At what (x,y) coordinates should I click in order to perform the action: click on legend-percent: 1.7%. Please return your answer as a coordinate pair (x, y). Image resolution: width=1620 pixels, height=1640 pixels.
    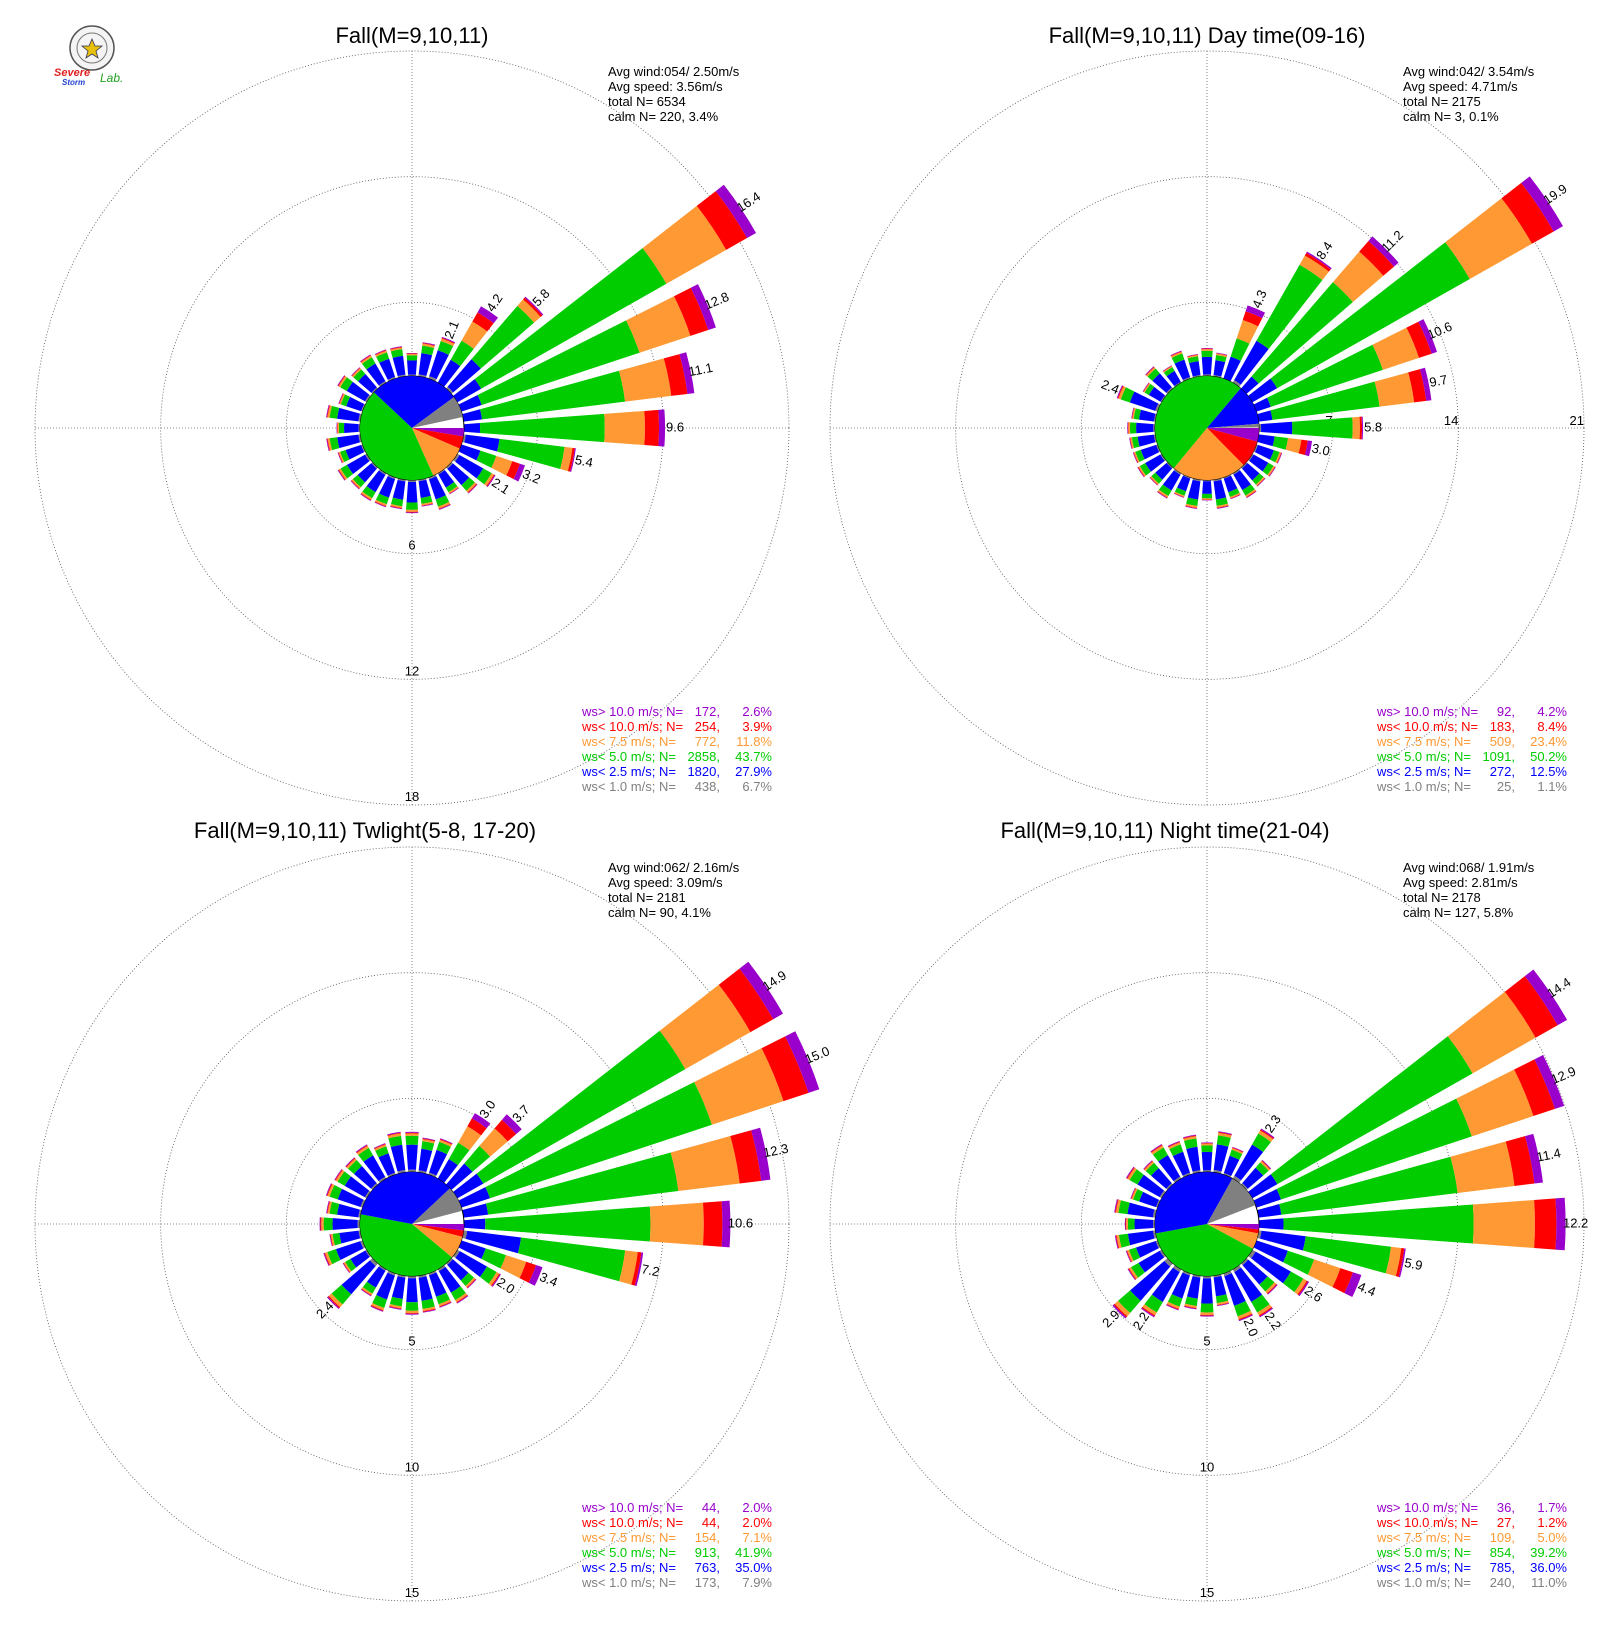
    Looking at the image, I should click on (1552, 1507).